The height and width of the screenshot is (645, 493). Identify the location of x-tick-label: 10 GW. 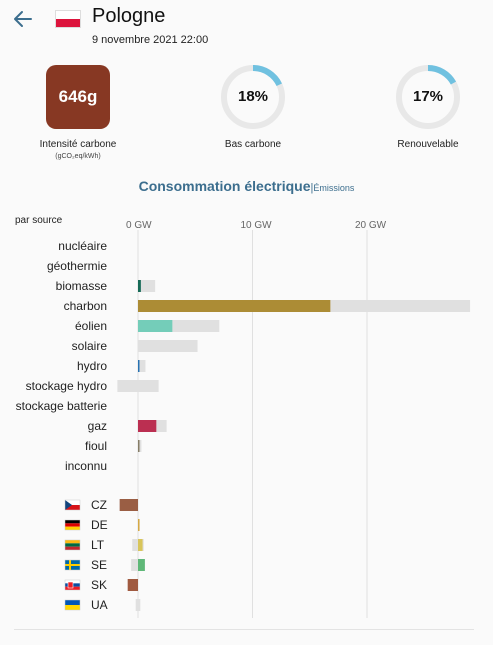
(257, 225).